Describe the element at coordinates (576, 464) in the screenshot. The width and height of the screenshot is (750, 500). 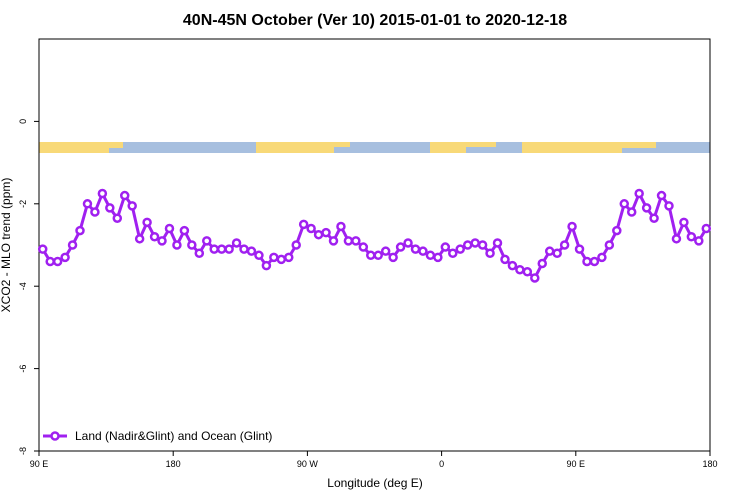
I see `x-tick-label: 90 E` at that location.